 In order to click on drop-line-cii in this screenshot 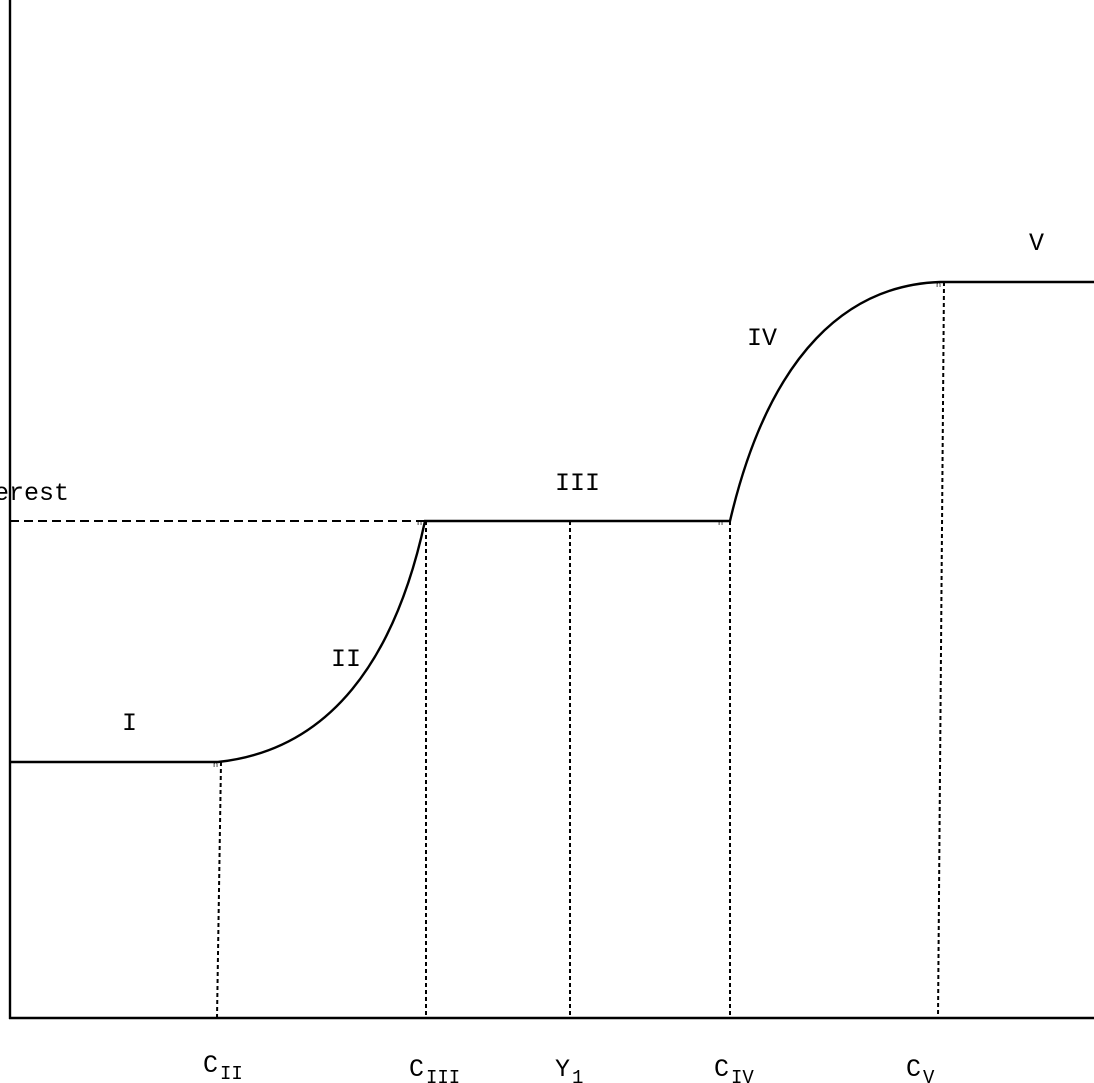, I will do `click(219, 890)`.